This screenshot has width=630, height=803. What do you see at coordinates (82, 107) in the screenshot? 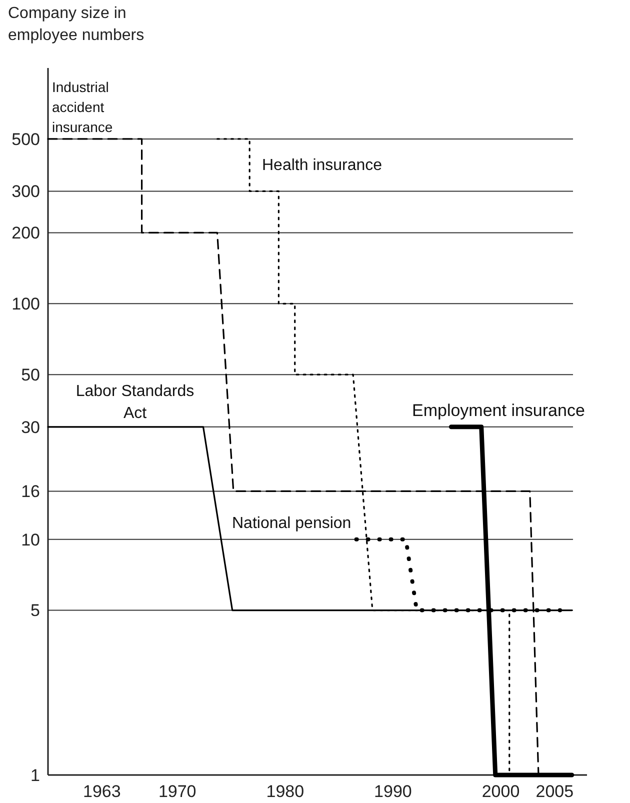
I see `series-label: Industrial accident insurance` at bounding box center [82, 107].